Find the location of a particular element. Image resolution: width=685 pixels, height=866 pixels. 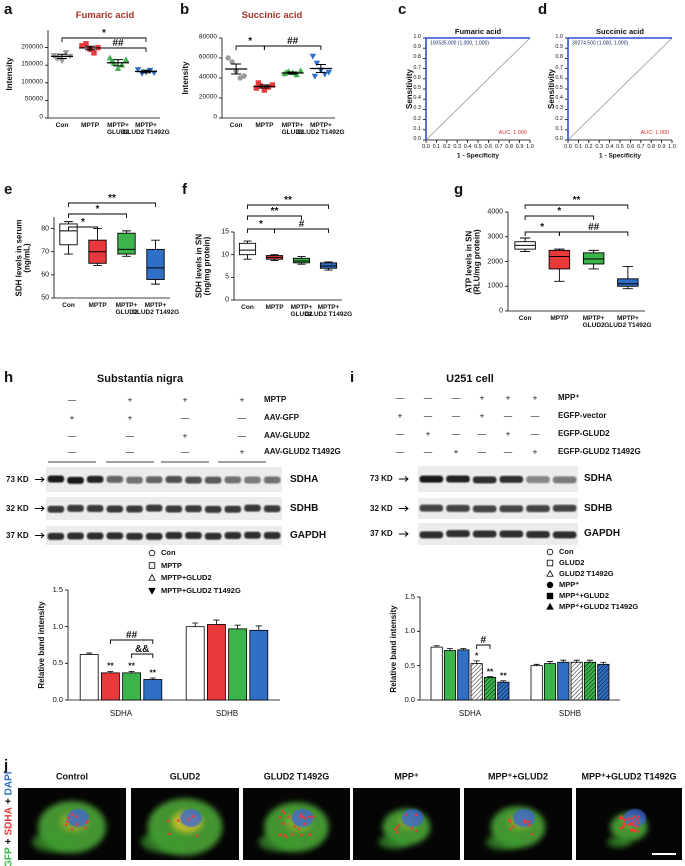

y-tick-label: 50000 is located at coordinates (33, 99).